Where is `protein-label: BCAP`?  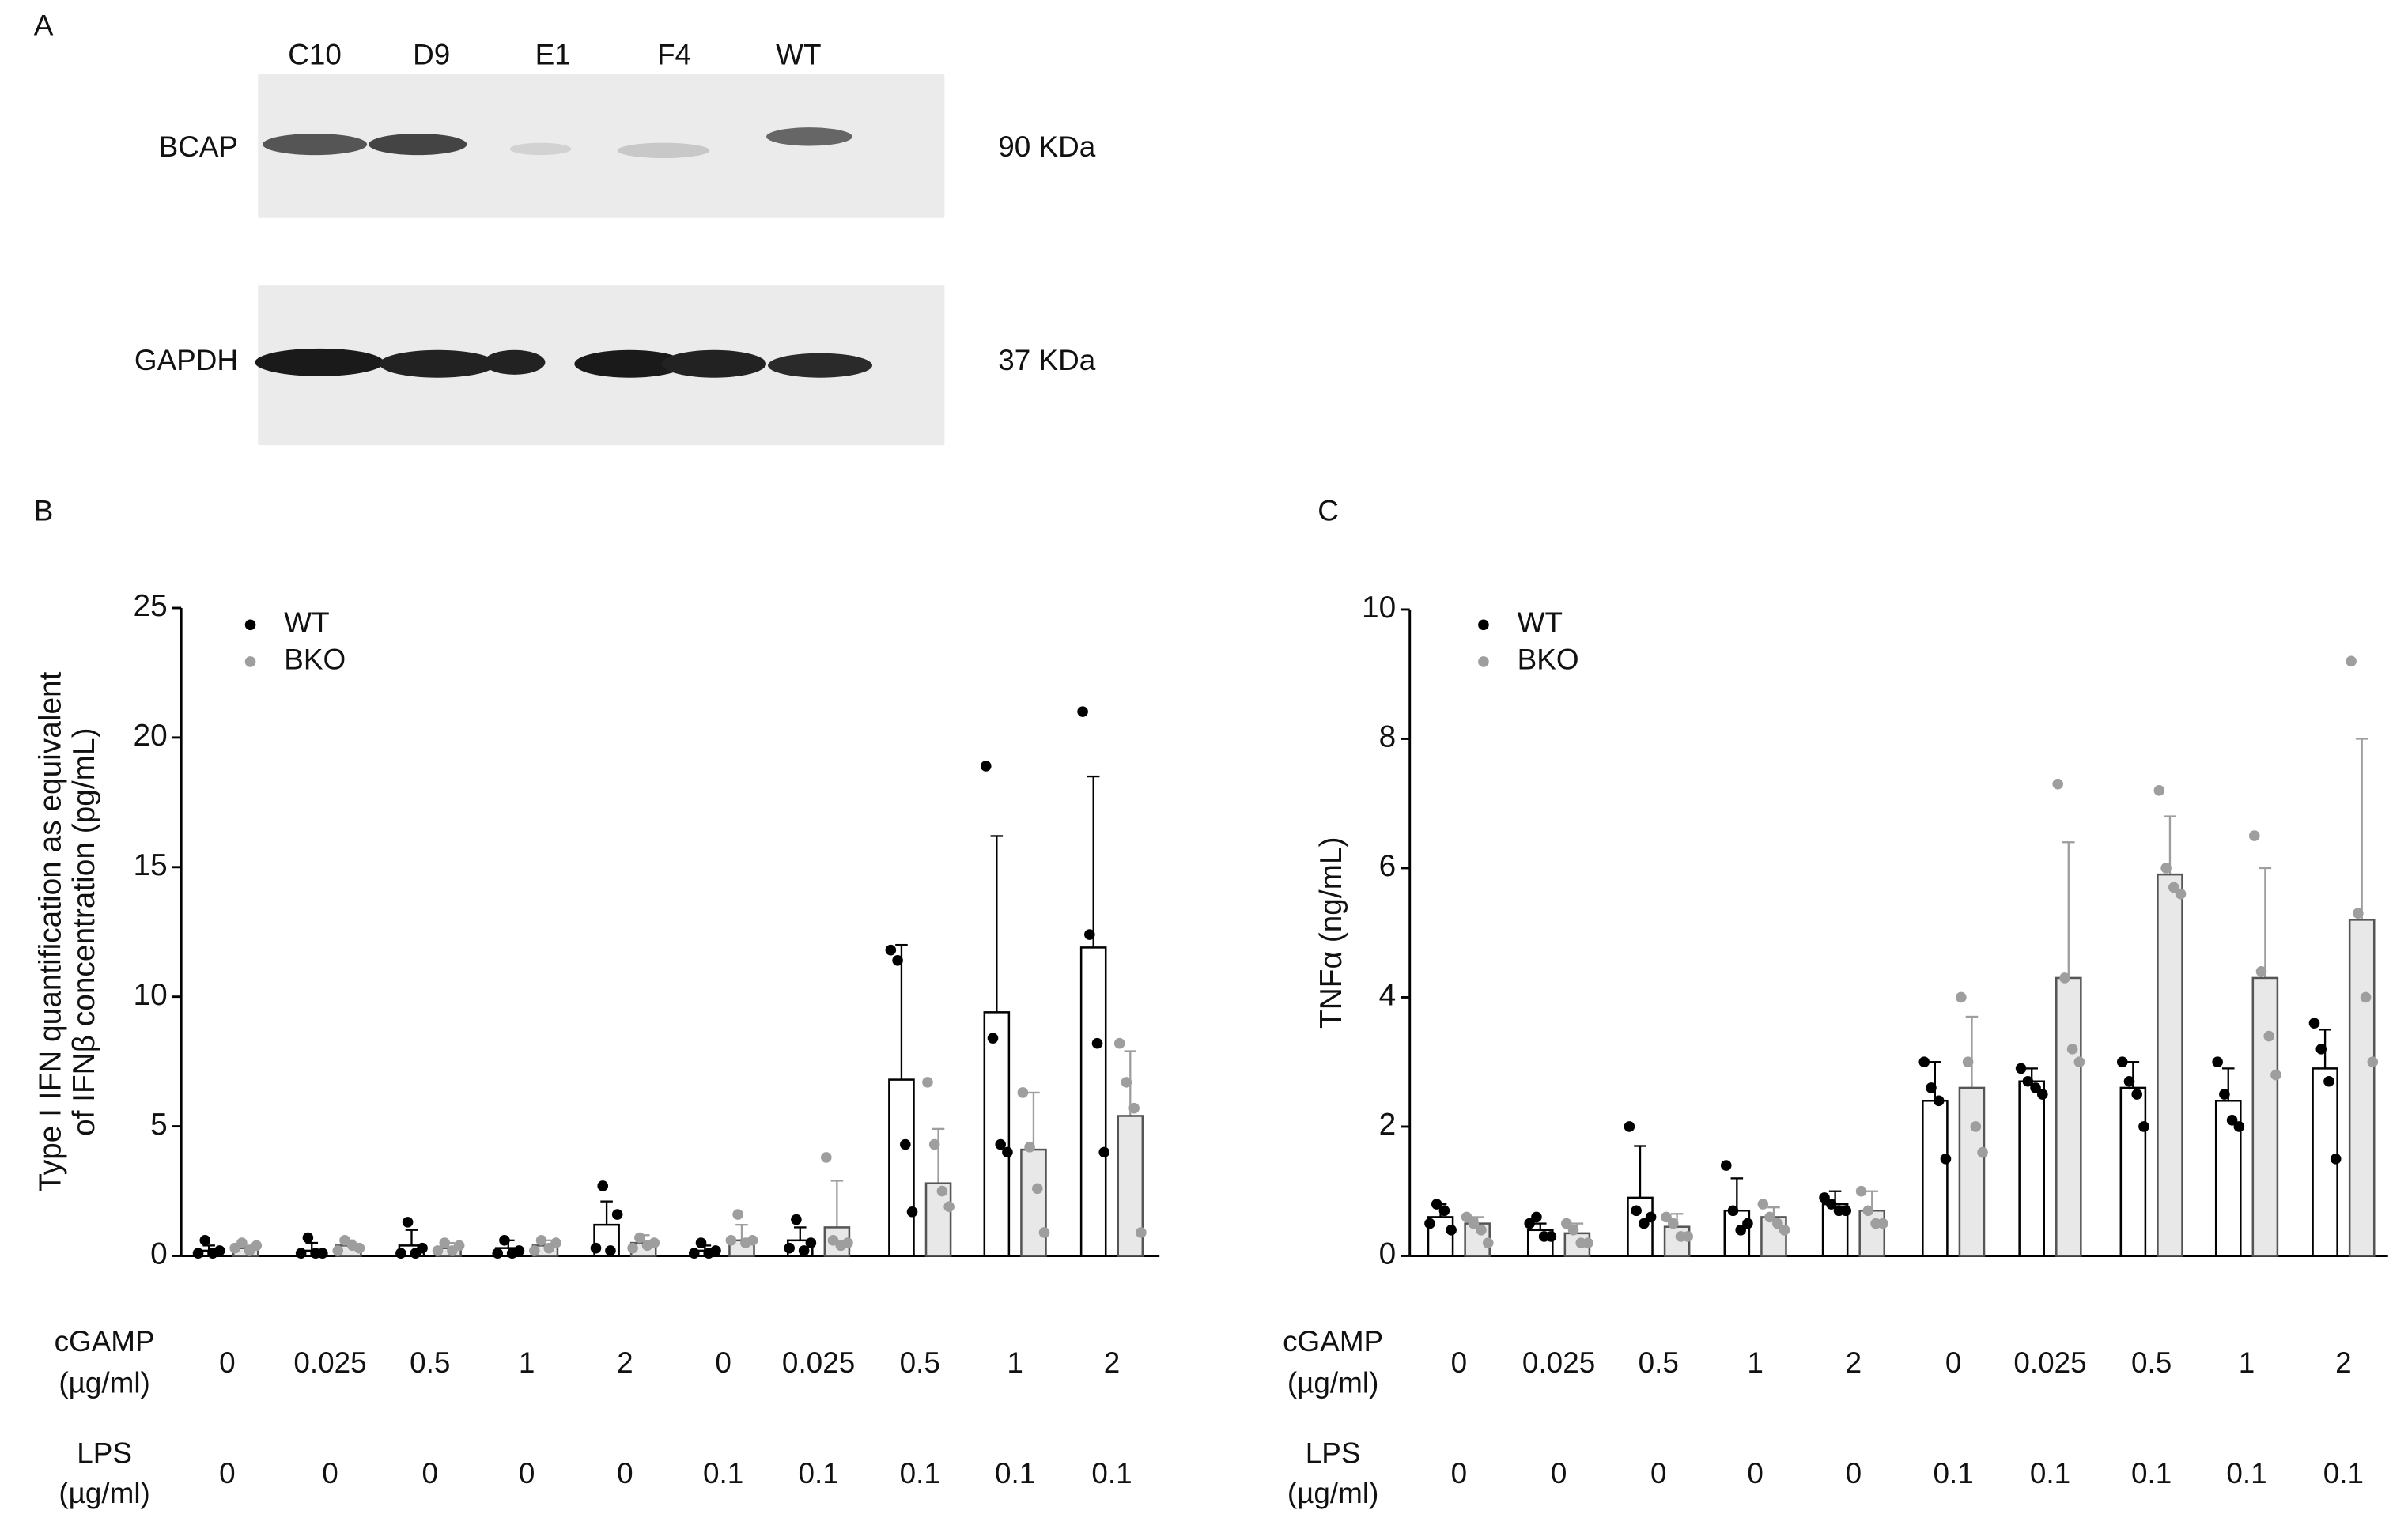
protein-label: BCAP is located at coordinates (198, 147).